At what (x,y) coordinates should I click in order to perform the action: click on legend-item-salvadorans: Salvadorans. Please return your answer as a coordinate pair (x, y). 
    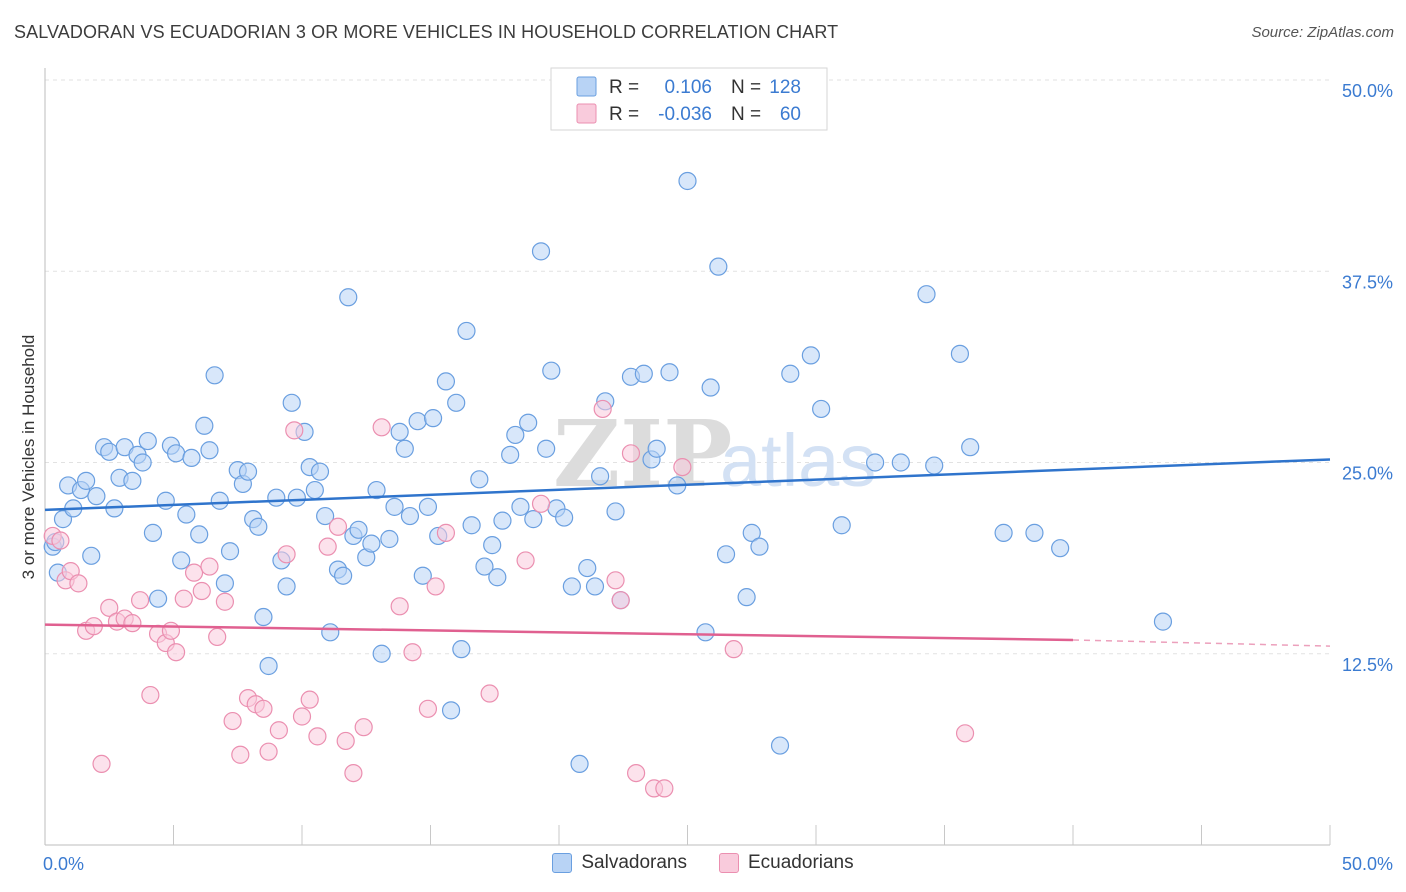
    Looking at the image, I should click on (619, 863).